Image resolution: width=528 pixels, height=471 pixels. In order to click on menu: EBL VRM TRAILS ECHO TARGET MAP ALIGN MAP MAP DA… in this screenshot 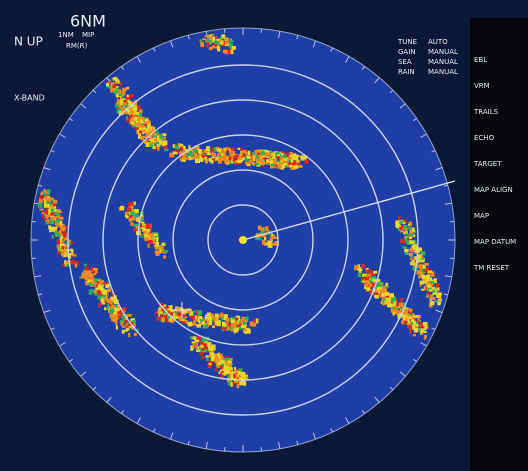, I will do `click(494, 164)`.